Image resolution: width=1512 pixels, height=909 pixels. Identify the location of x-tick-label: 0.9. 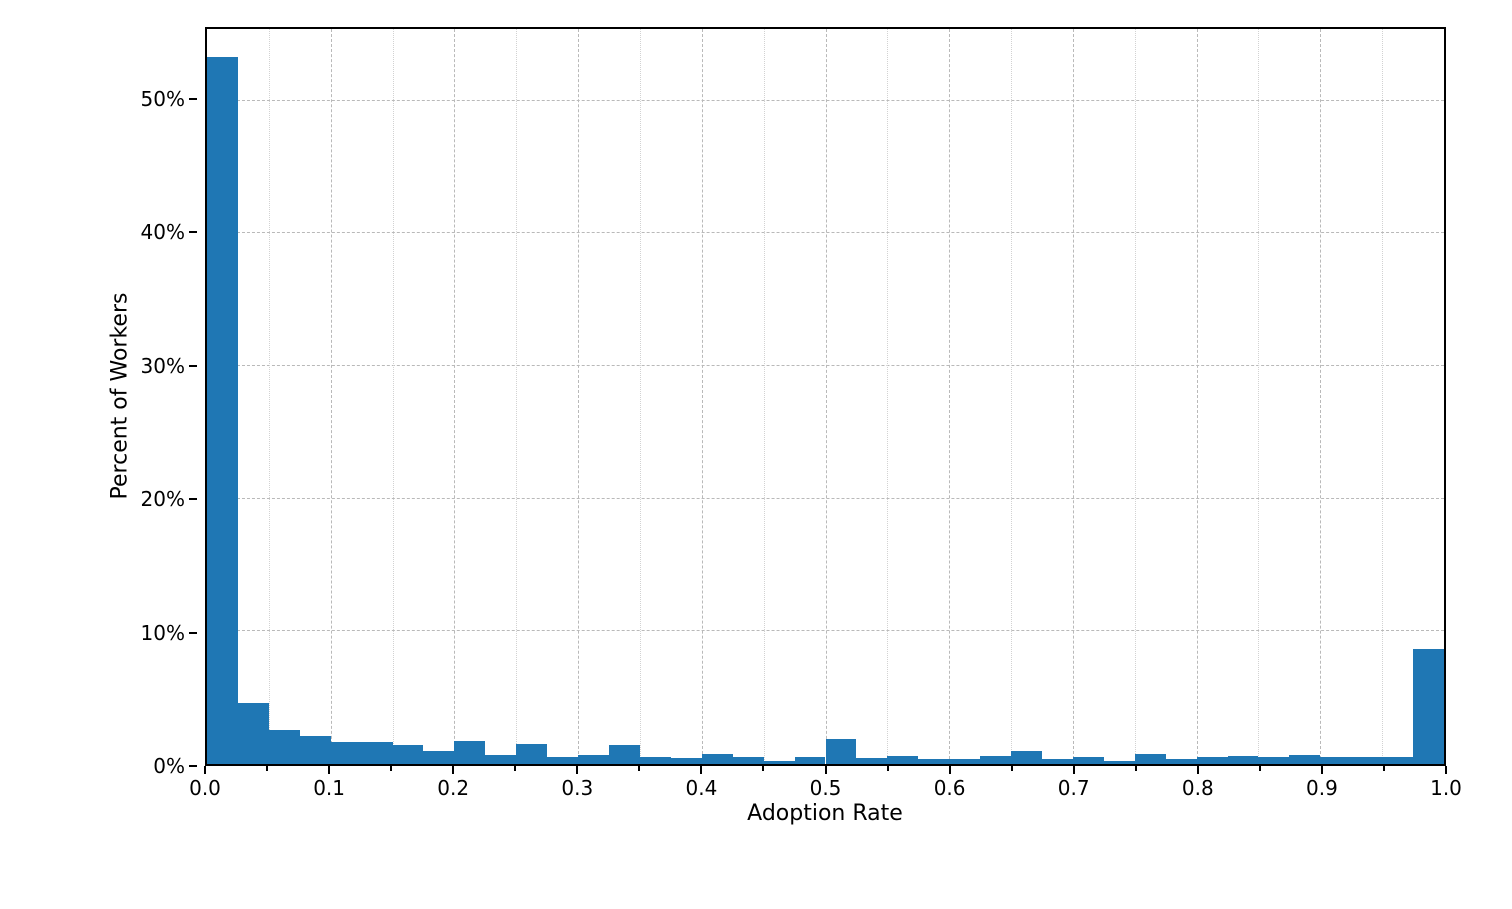
(1321, 788).